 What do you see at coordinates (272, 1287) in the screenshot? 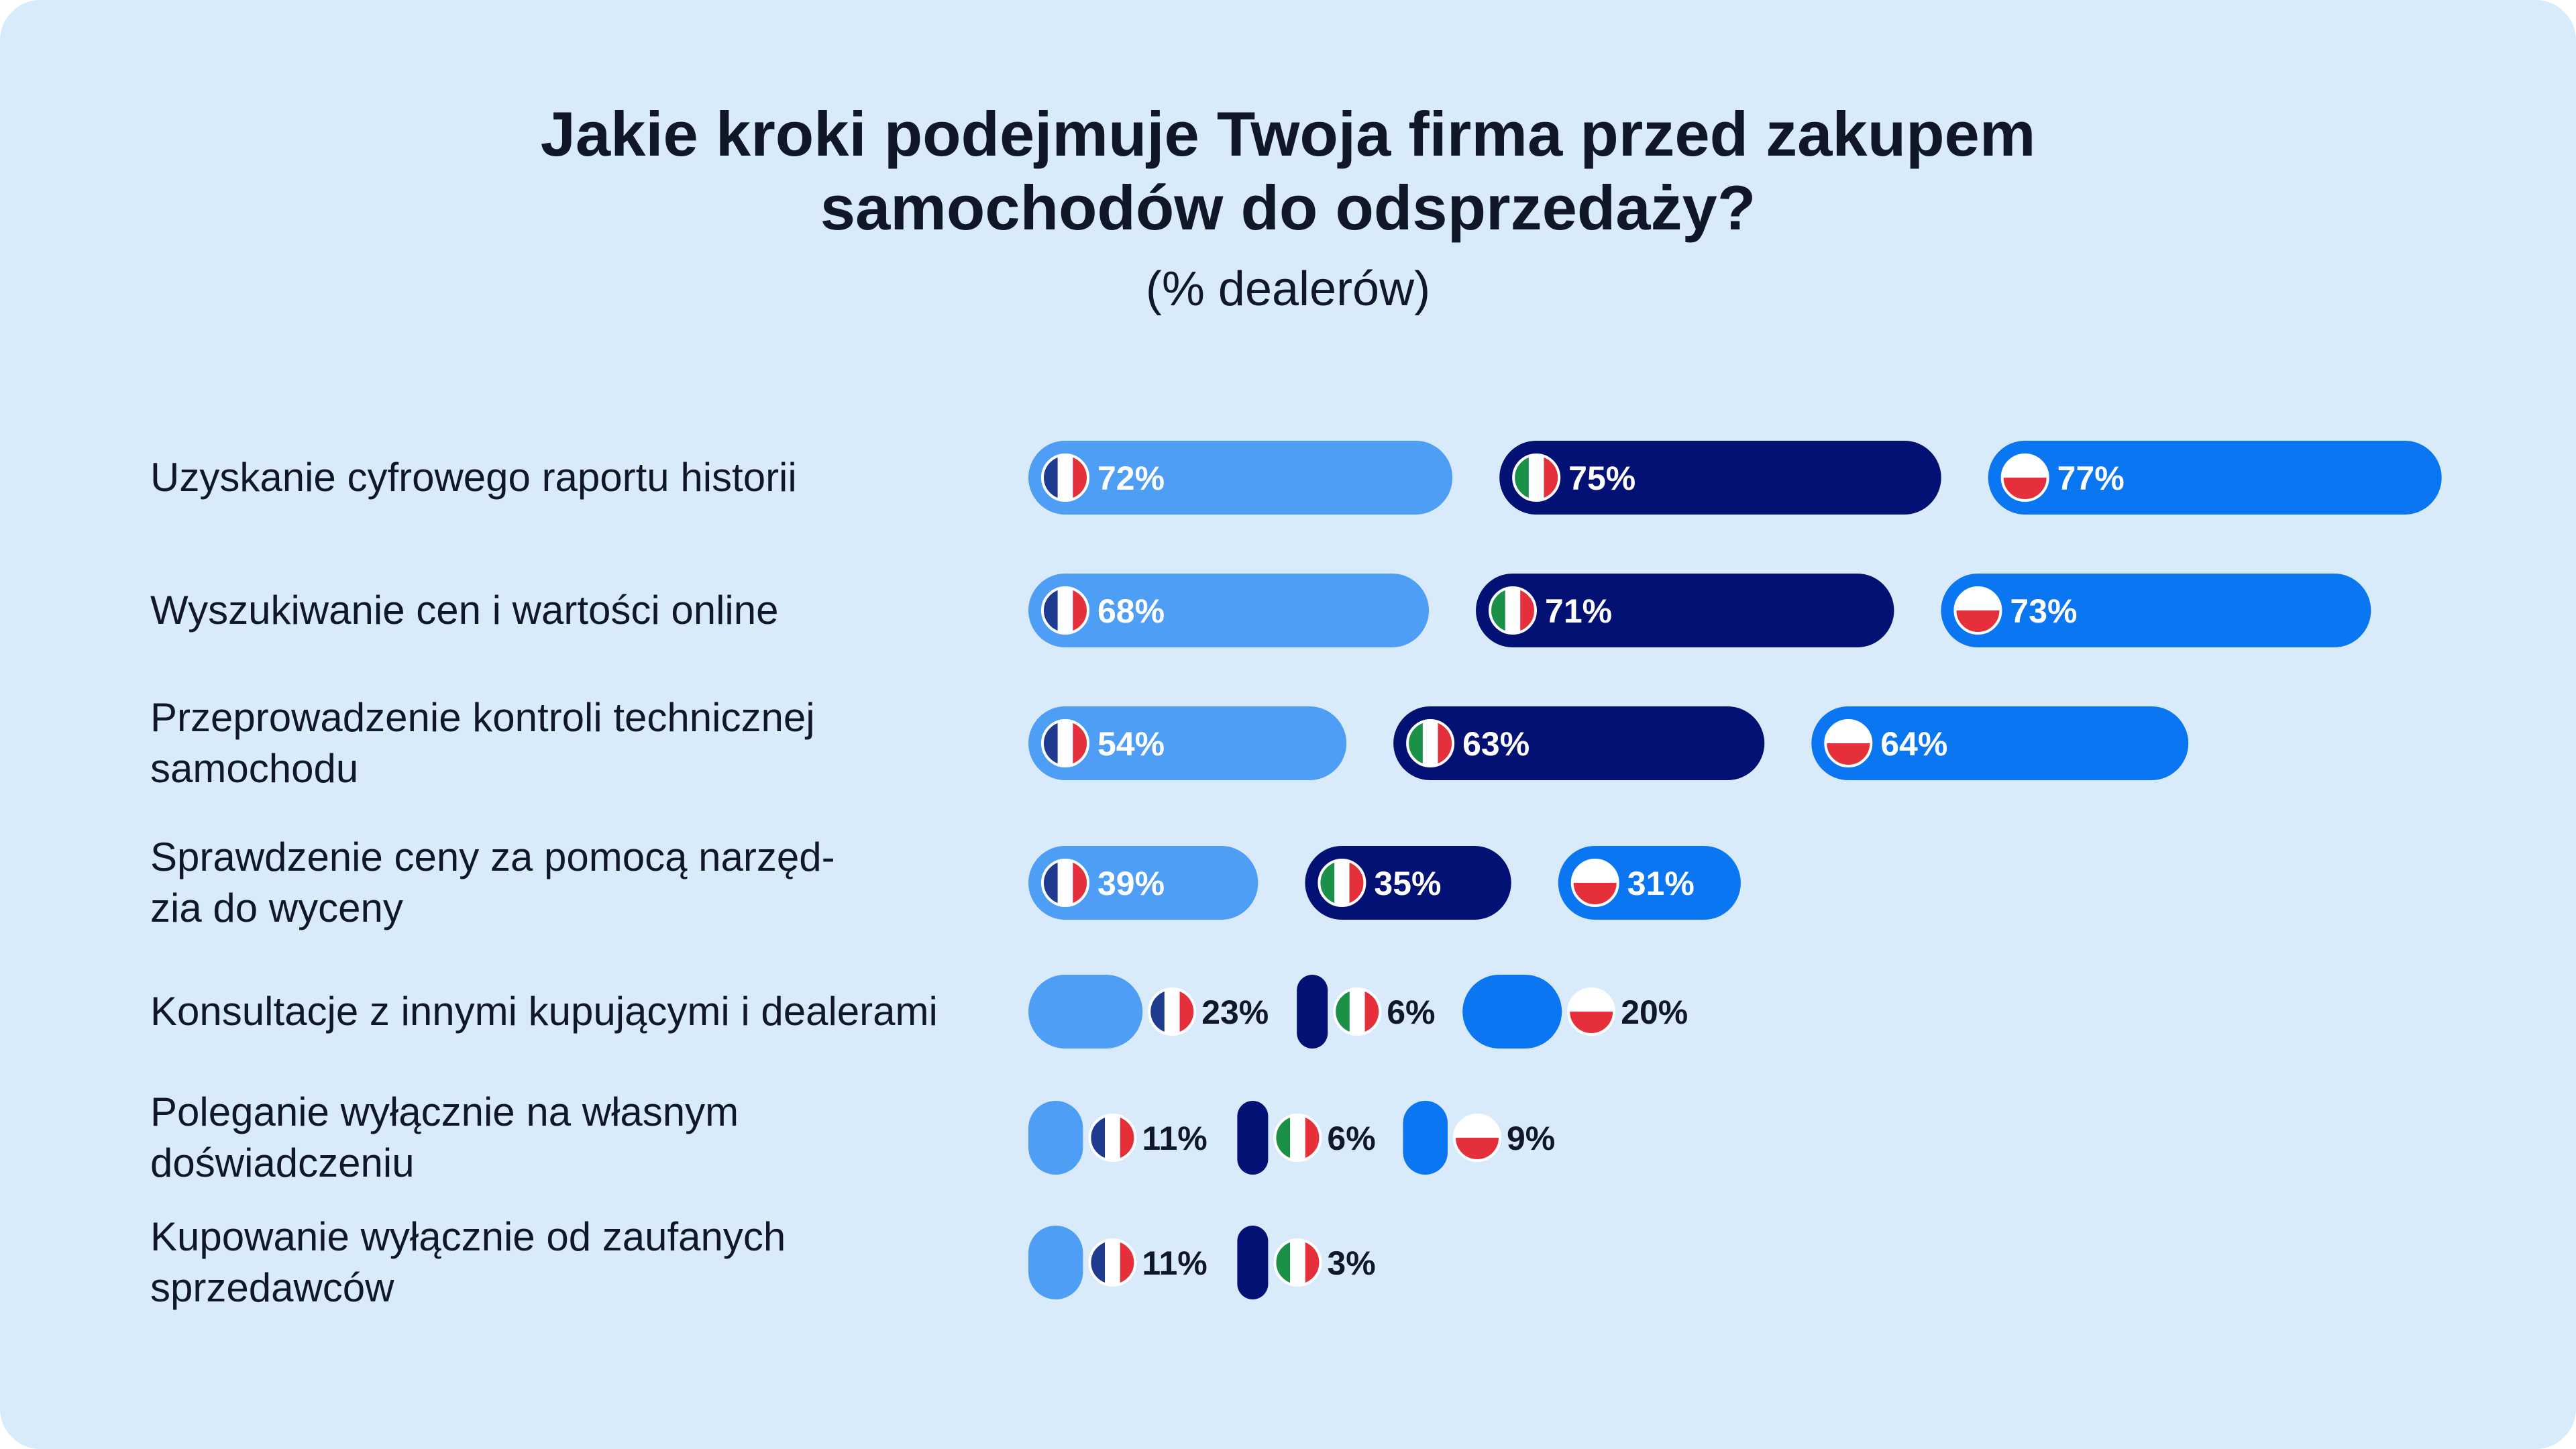
I see `category-label: sprzedawców` at bounding box center [272, 1287].